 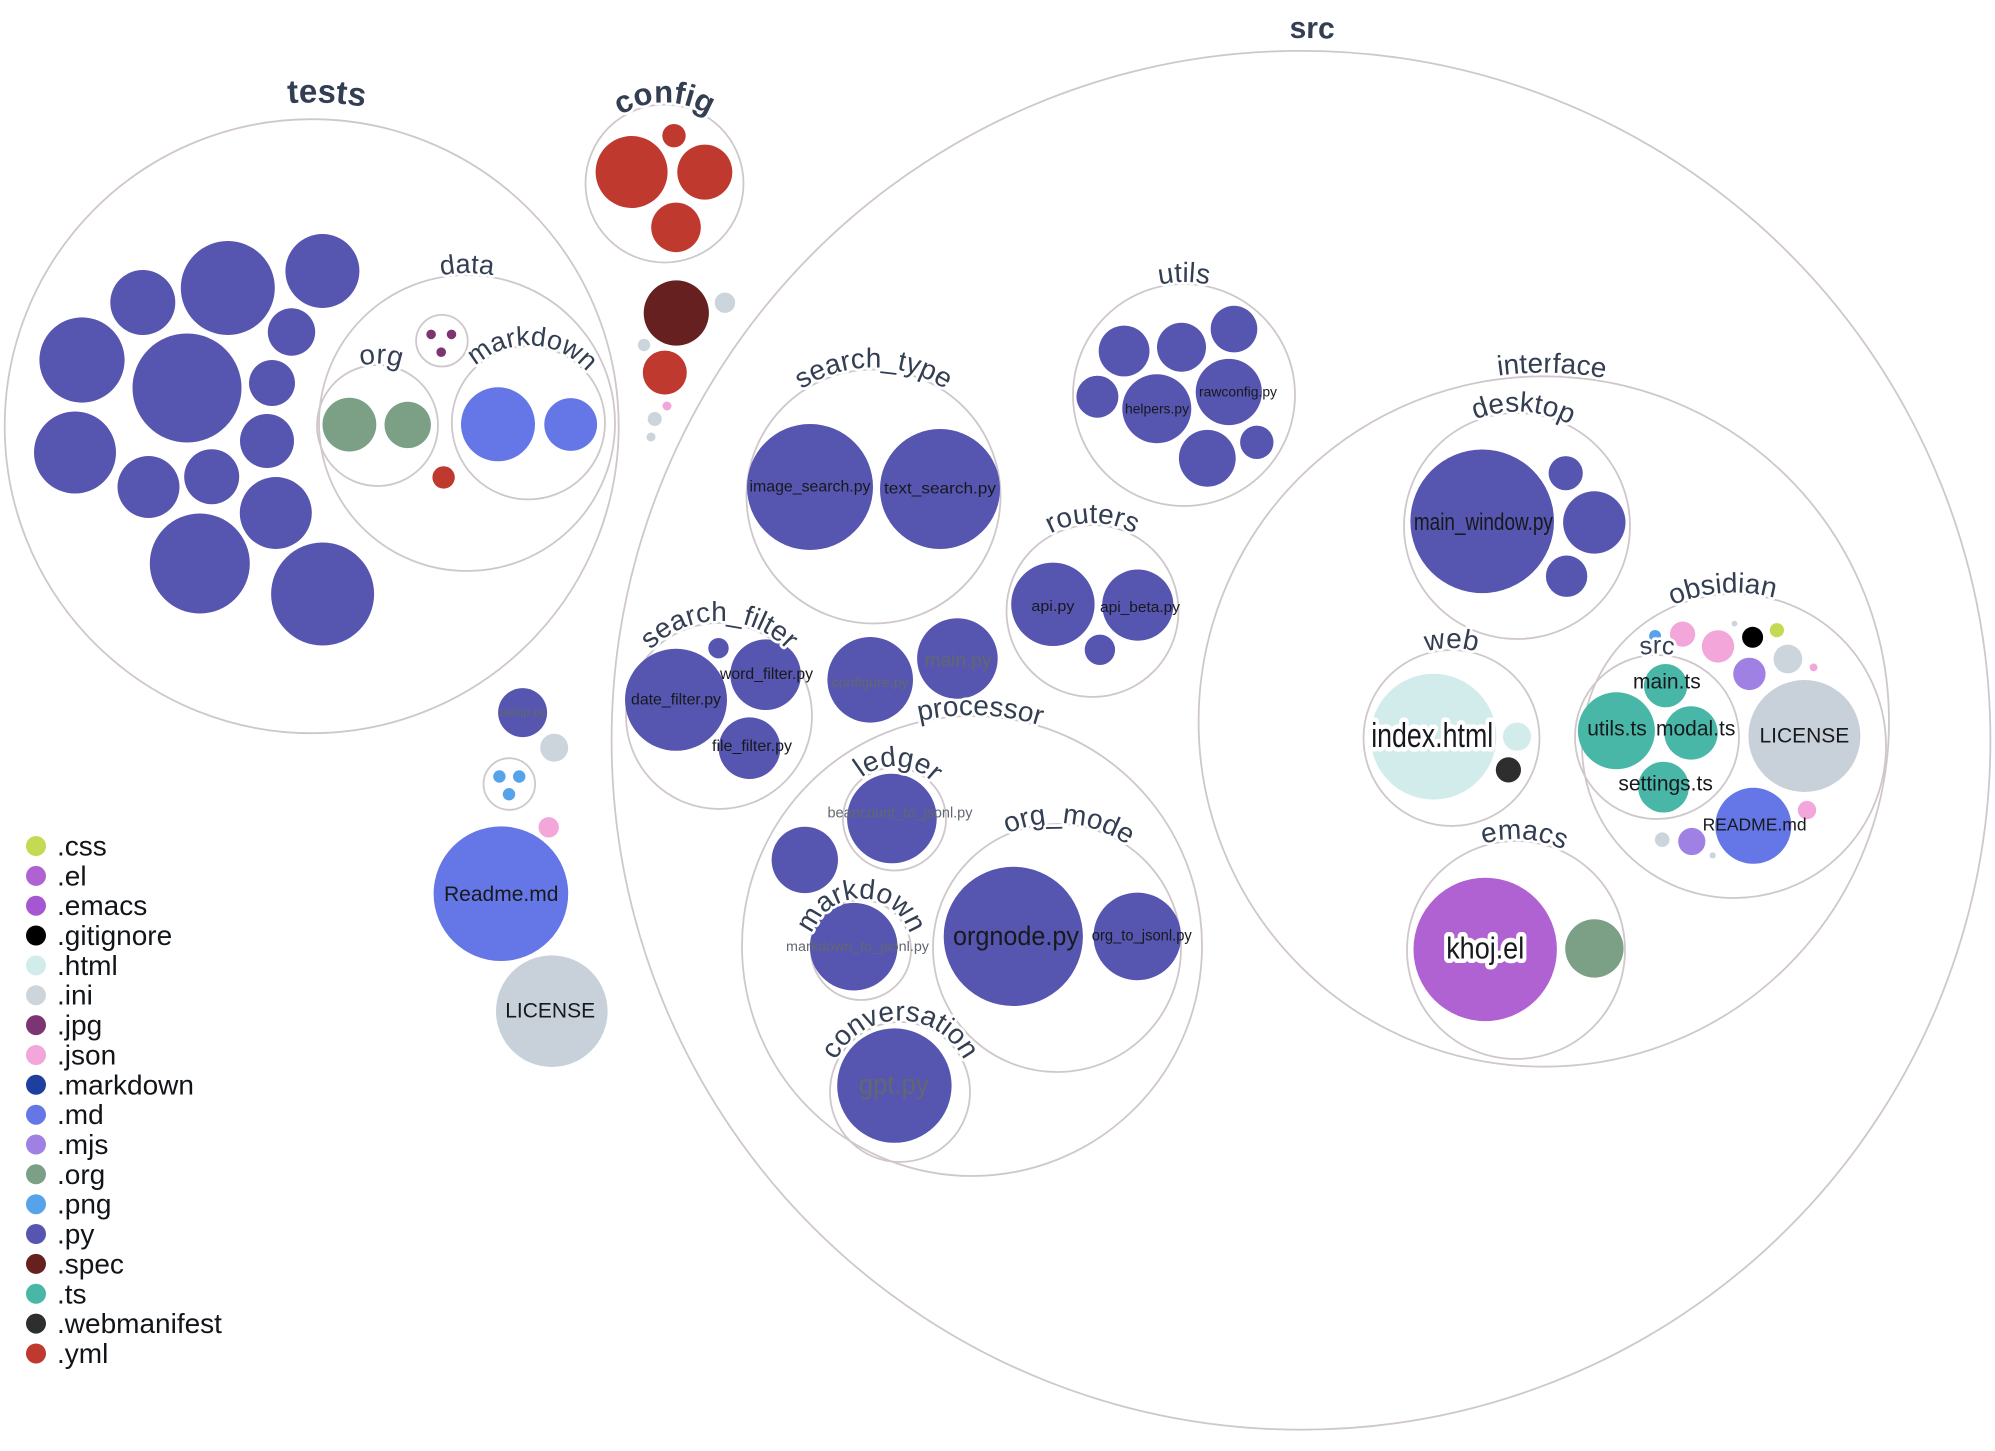 What do you see at coordinates (72, 875) in the screenshot?
I see `svg-text: .el` at bounding box center [72, 875].